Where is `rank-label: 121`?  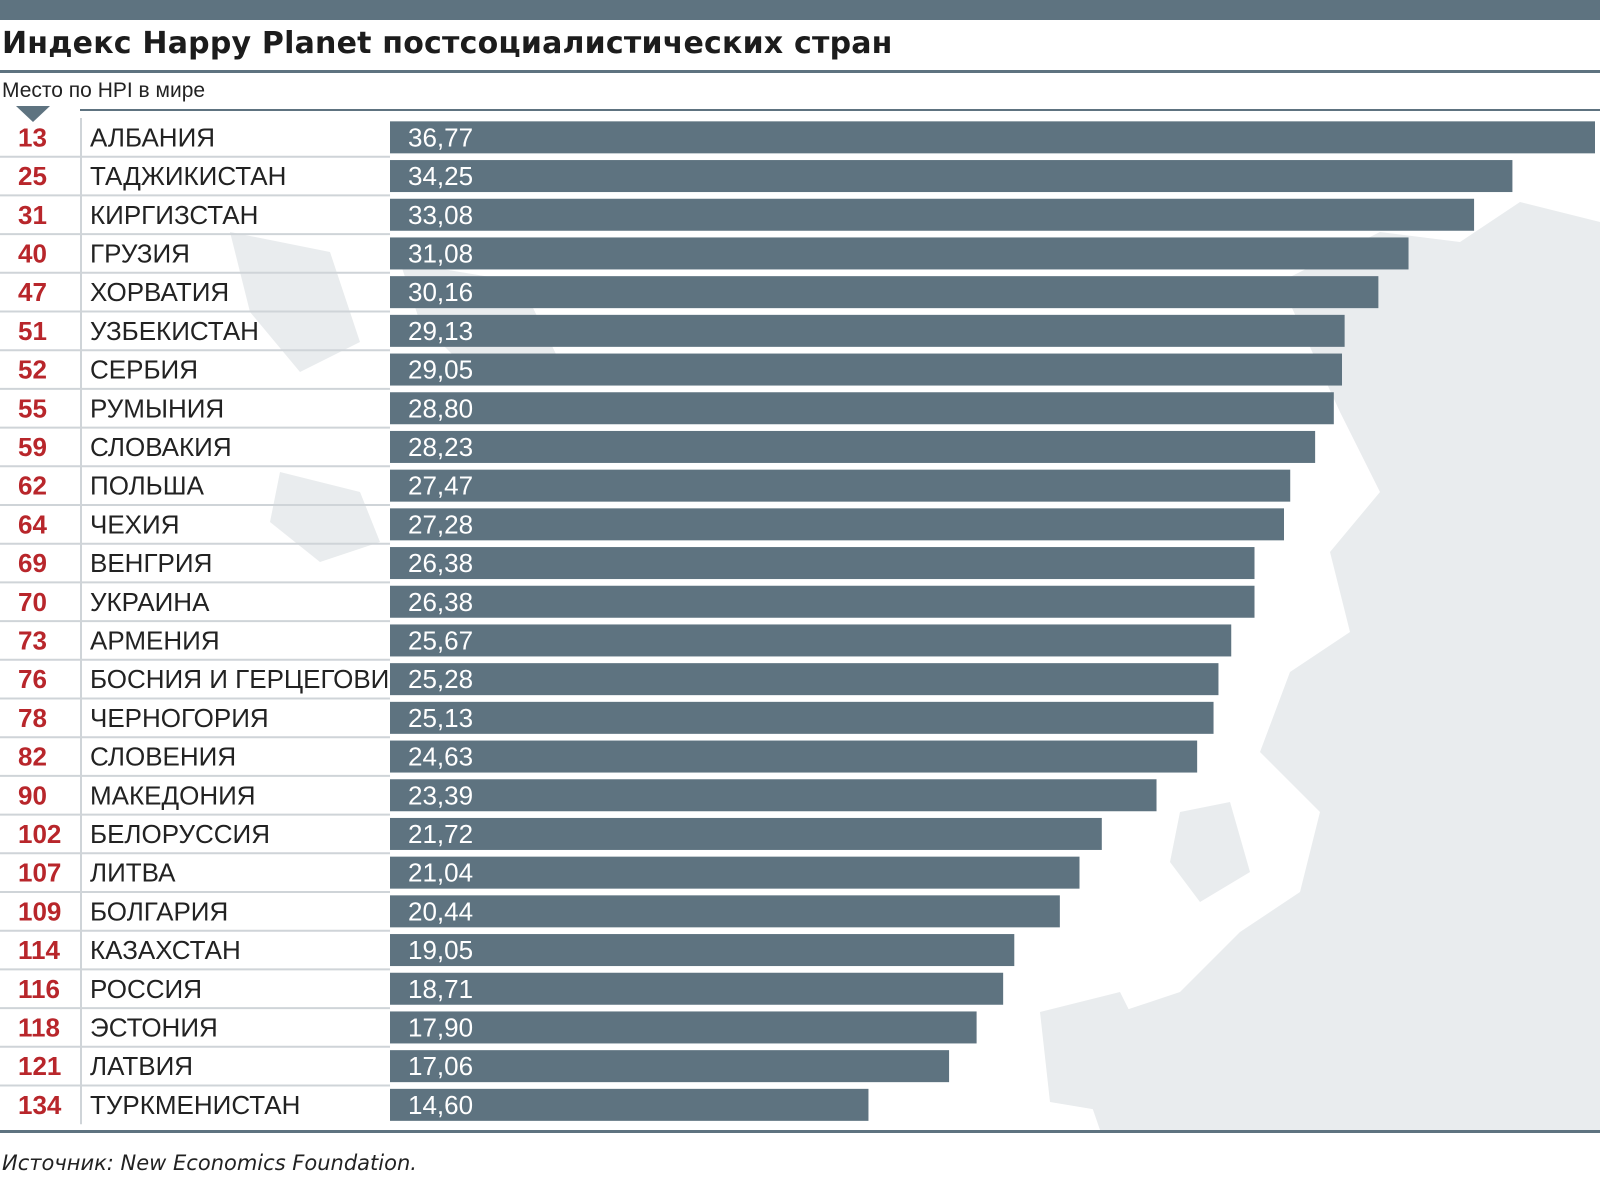 rank-label: 121 is located at coordinates (39, 1066).